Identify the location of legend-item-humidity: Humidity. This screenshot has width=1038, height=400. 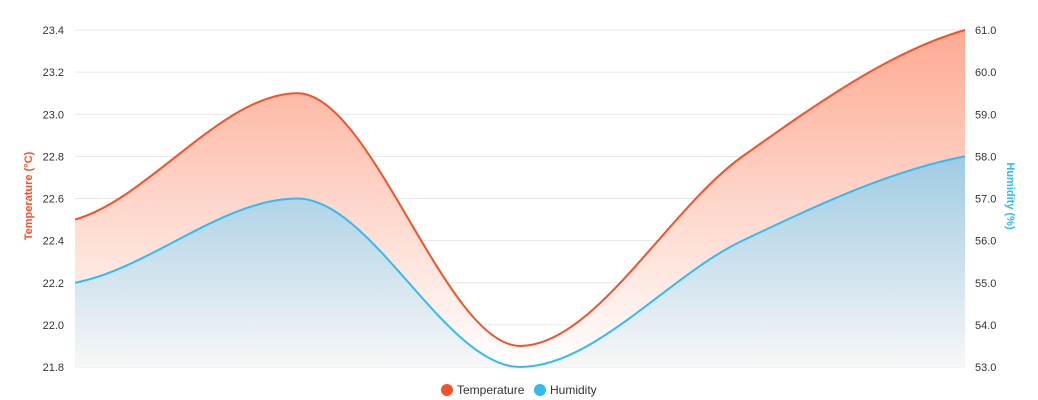
(565, 390).